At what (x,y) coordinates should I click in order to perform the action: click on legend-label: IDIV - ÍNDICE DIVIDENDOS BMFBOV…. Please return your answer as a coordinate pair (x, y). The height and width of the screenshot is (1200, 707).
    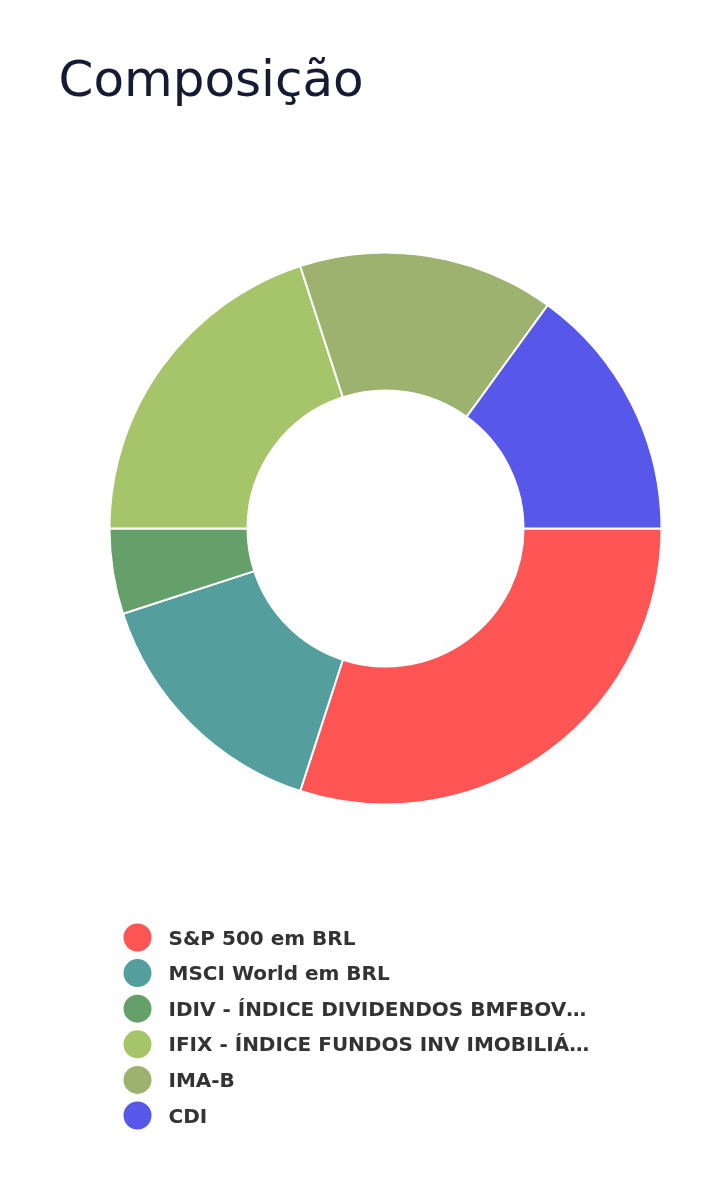
    Looking at the image, I should click on (377, 1008).